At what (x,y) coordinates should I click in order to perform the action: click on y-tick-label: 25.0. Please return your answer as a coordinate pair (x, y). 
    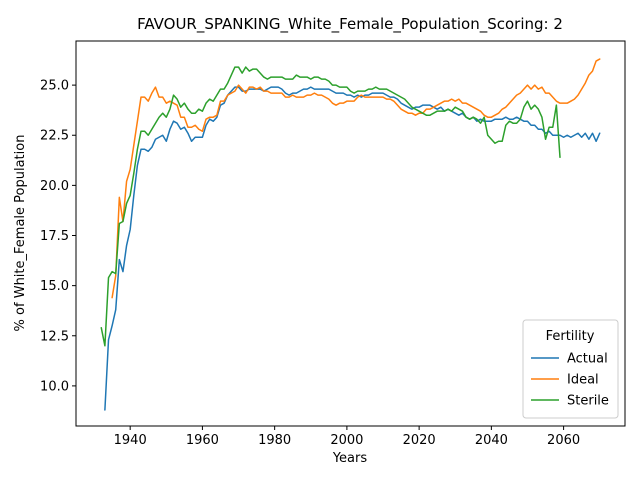
    Looking at the image, I should click on (54, 86).